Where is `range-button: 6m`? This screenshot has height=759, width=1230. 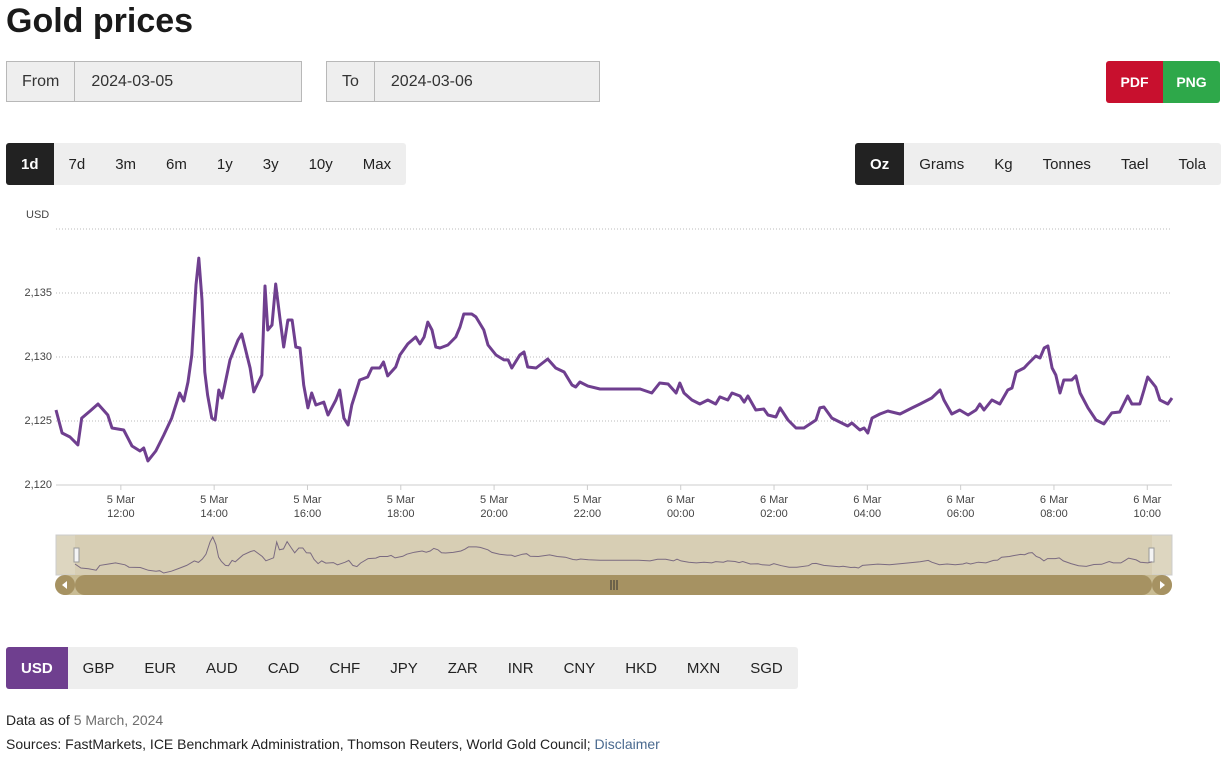 range-button: 6m is located at coordinates (176, 164).